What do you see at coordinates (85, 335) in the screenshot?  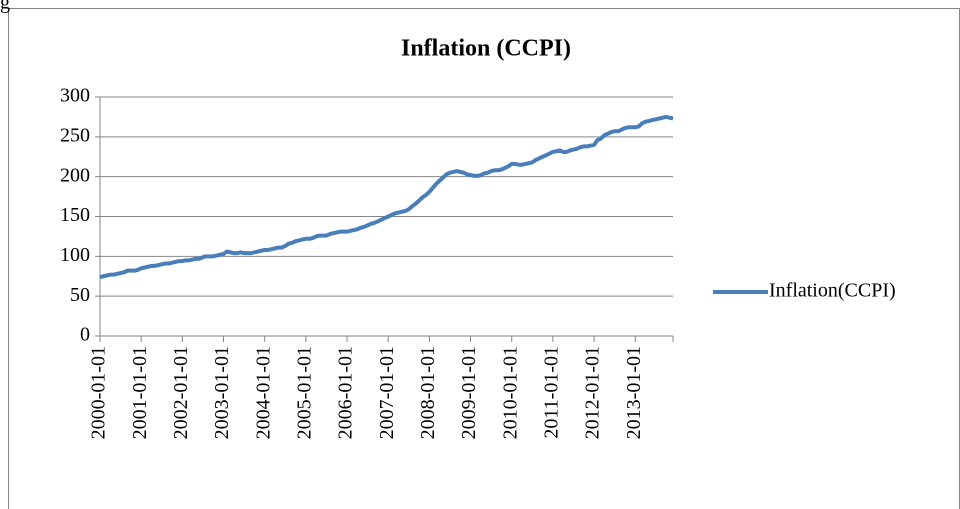 I see `y-tick-label: 0` at bounding box center [85, 335].